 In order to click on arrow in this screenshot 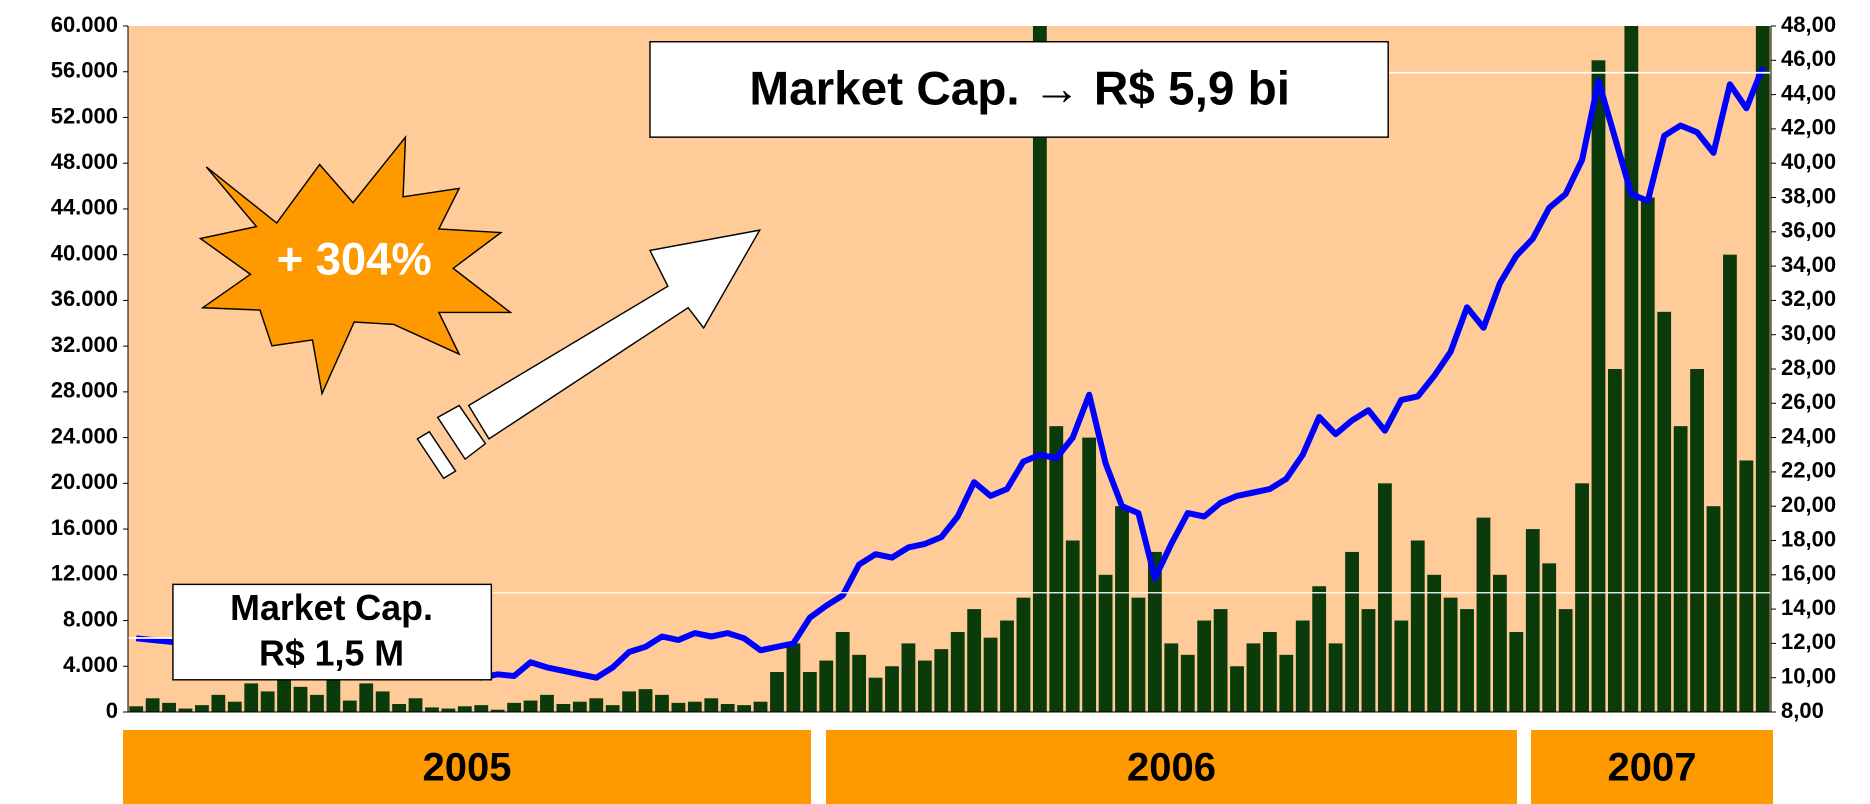, I will do `click(614, 334)`.